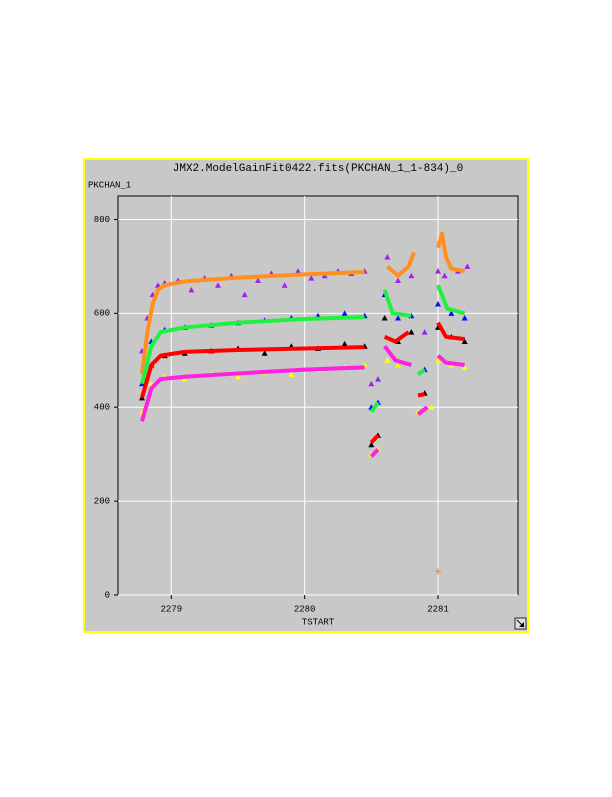 The image size is (612, 797). Describe the element at coordinates (102, 220) in the screenshot. I see `y-tick-label: 800` at that location.